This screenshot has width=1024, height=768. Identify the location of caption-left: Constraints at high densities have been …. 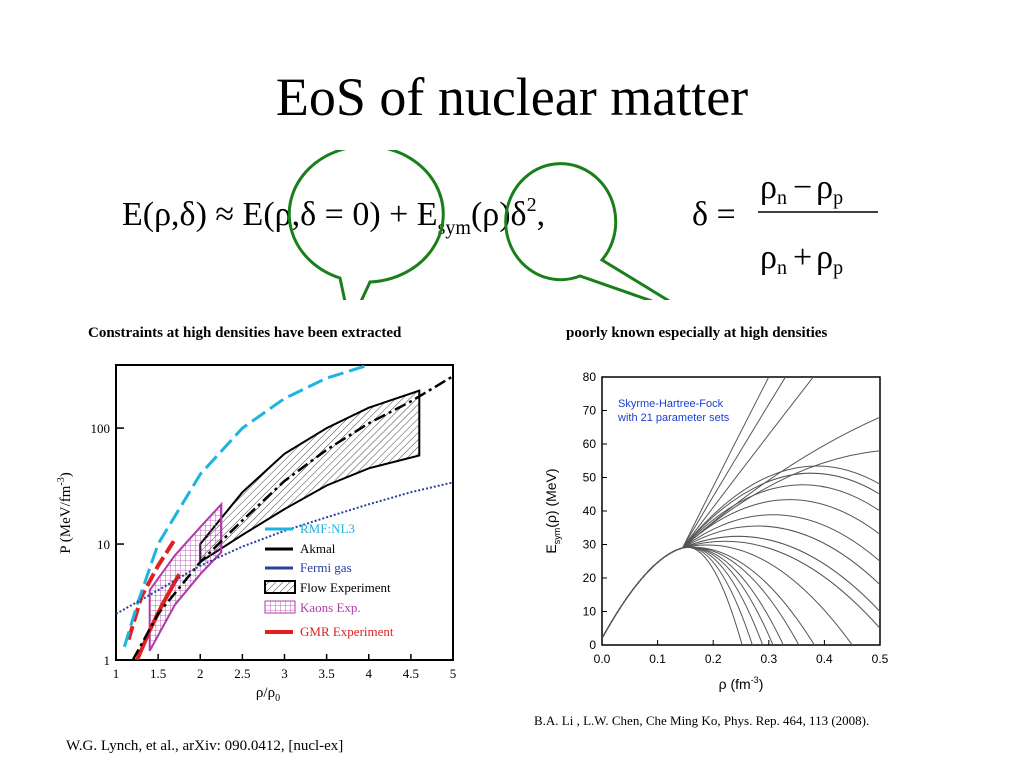
(245, 333).